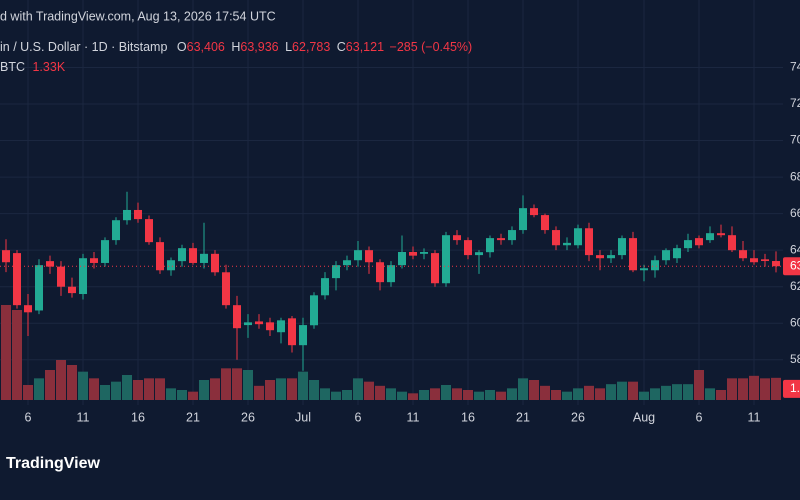 This screenshot has width=800, height=500. I want to click on y-tick-label: 66, so click(795, 213).